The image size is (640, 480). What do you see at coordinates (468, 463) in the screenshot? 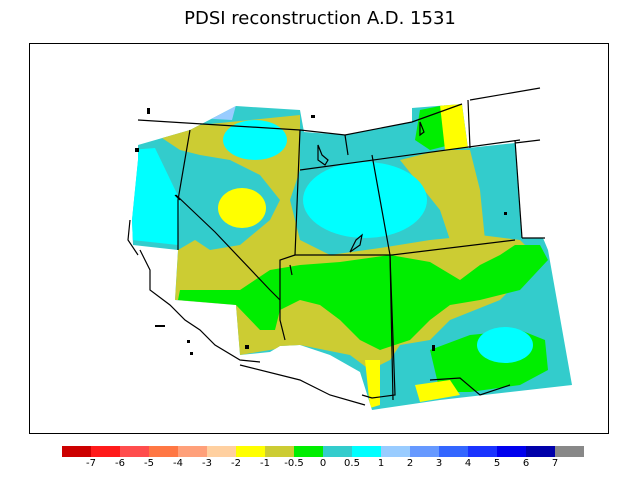
I see `legend-tick-label: 4` at bounding box center [468, 463].